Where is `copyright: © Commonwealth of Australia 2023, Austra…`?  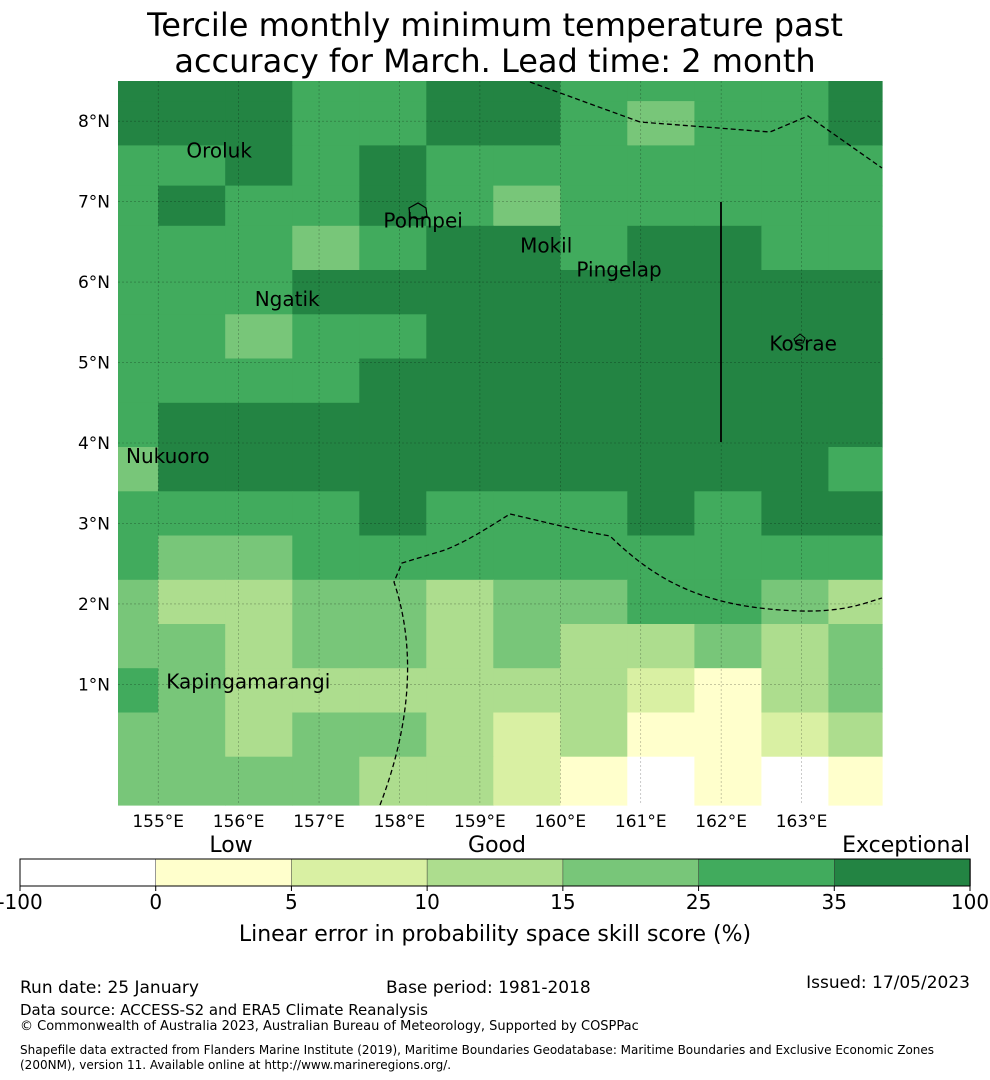
copyright: © Commonwealth of Australia 2023, Austra… is located at coordinates (329, 1026).